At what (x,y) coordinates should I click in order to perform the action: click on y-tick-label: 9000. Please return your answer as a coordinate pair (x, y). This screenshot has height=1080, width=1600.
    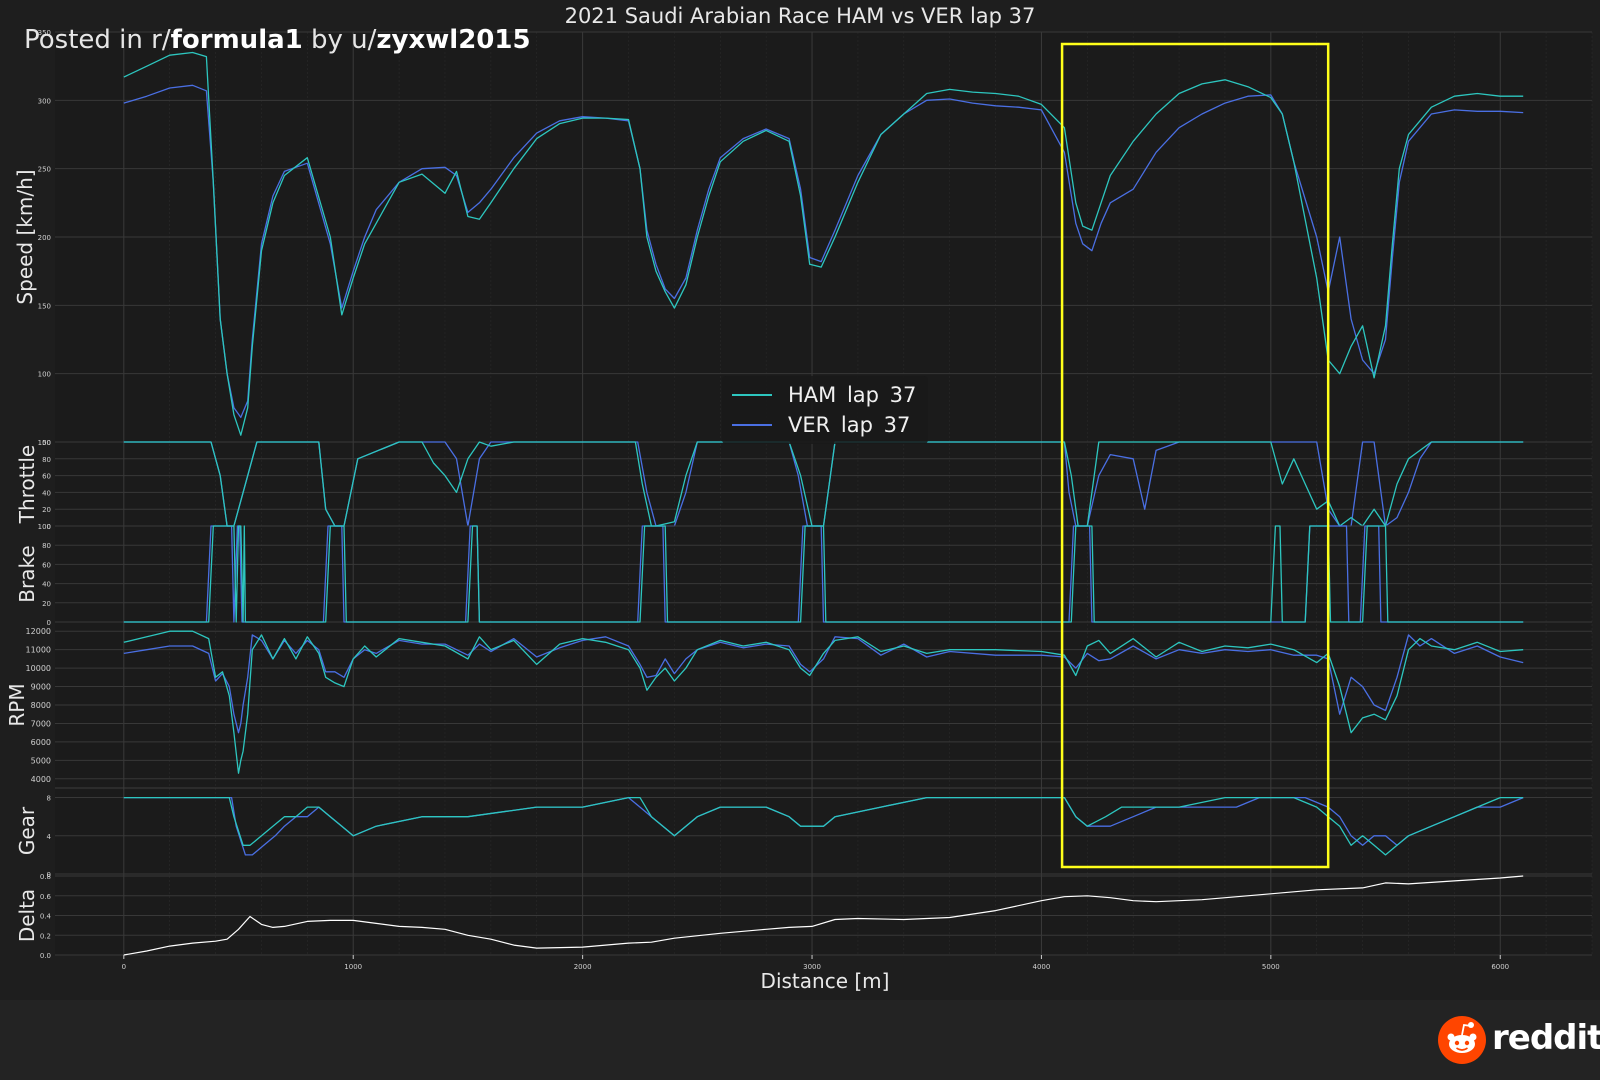
    Looking at the image, I should click on (41, 687).